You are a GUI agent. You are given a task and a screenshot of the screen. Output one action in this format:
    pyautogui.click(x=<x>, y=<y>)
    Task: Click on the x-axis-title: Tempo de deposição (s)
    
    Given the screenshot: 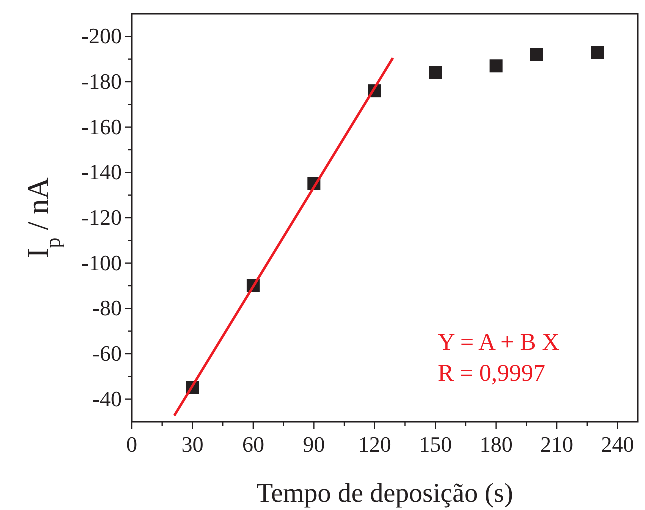 What is the action you would take?
    pyautogui.click(x=385, y=493)
    